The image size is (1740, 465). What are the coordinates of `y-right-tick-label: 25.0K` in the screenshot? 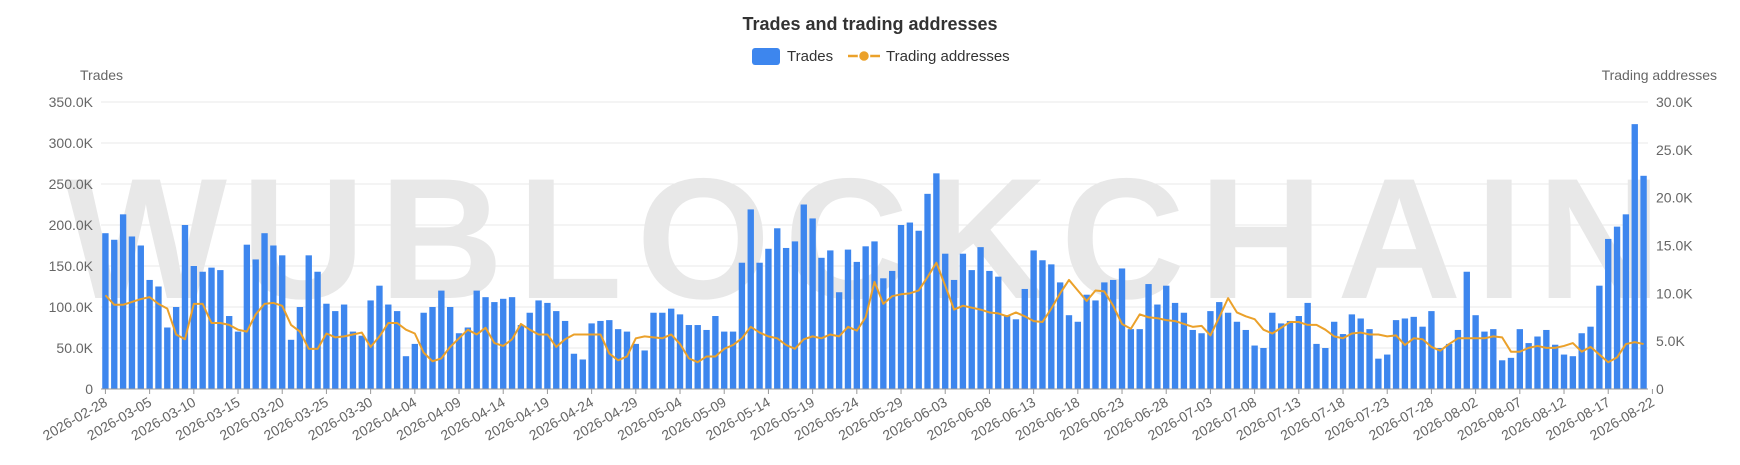 It's located at (1674, 150).